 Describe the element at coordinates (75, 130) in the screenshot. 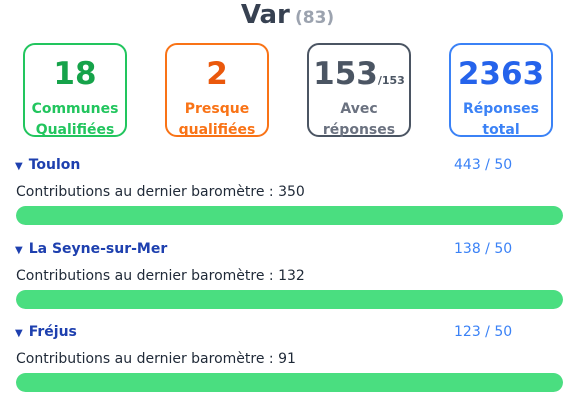

I see `stat-label-line2: Qualifiées` at that location.